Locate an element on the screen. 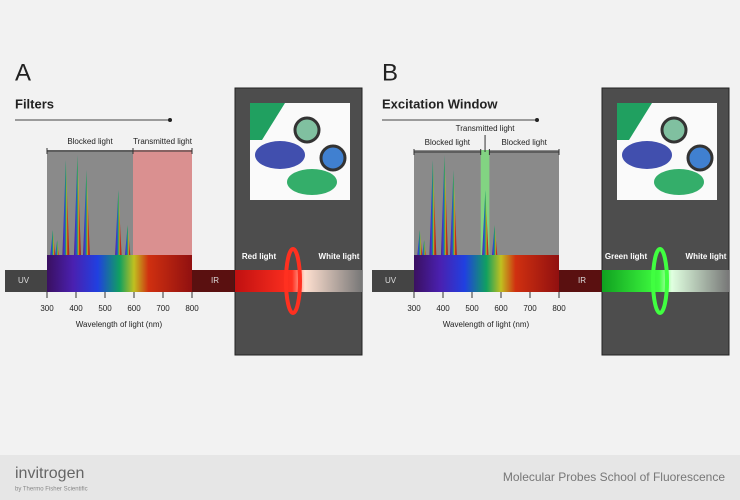 The width and height of the screenshot is (740, 500). panel-title: Filters is located at coordinates (34, 103).